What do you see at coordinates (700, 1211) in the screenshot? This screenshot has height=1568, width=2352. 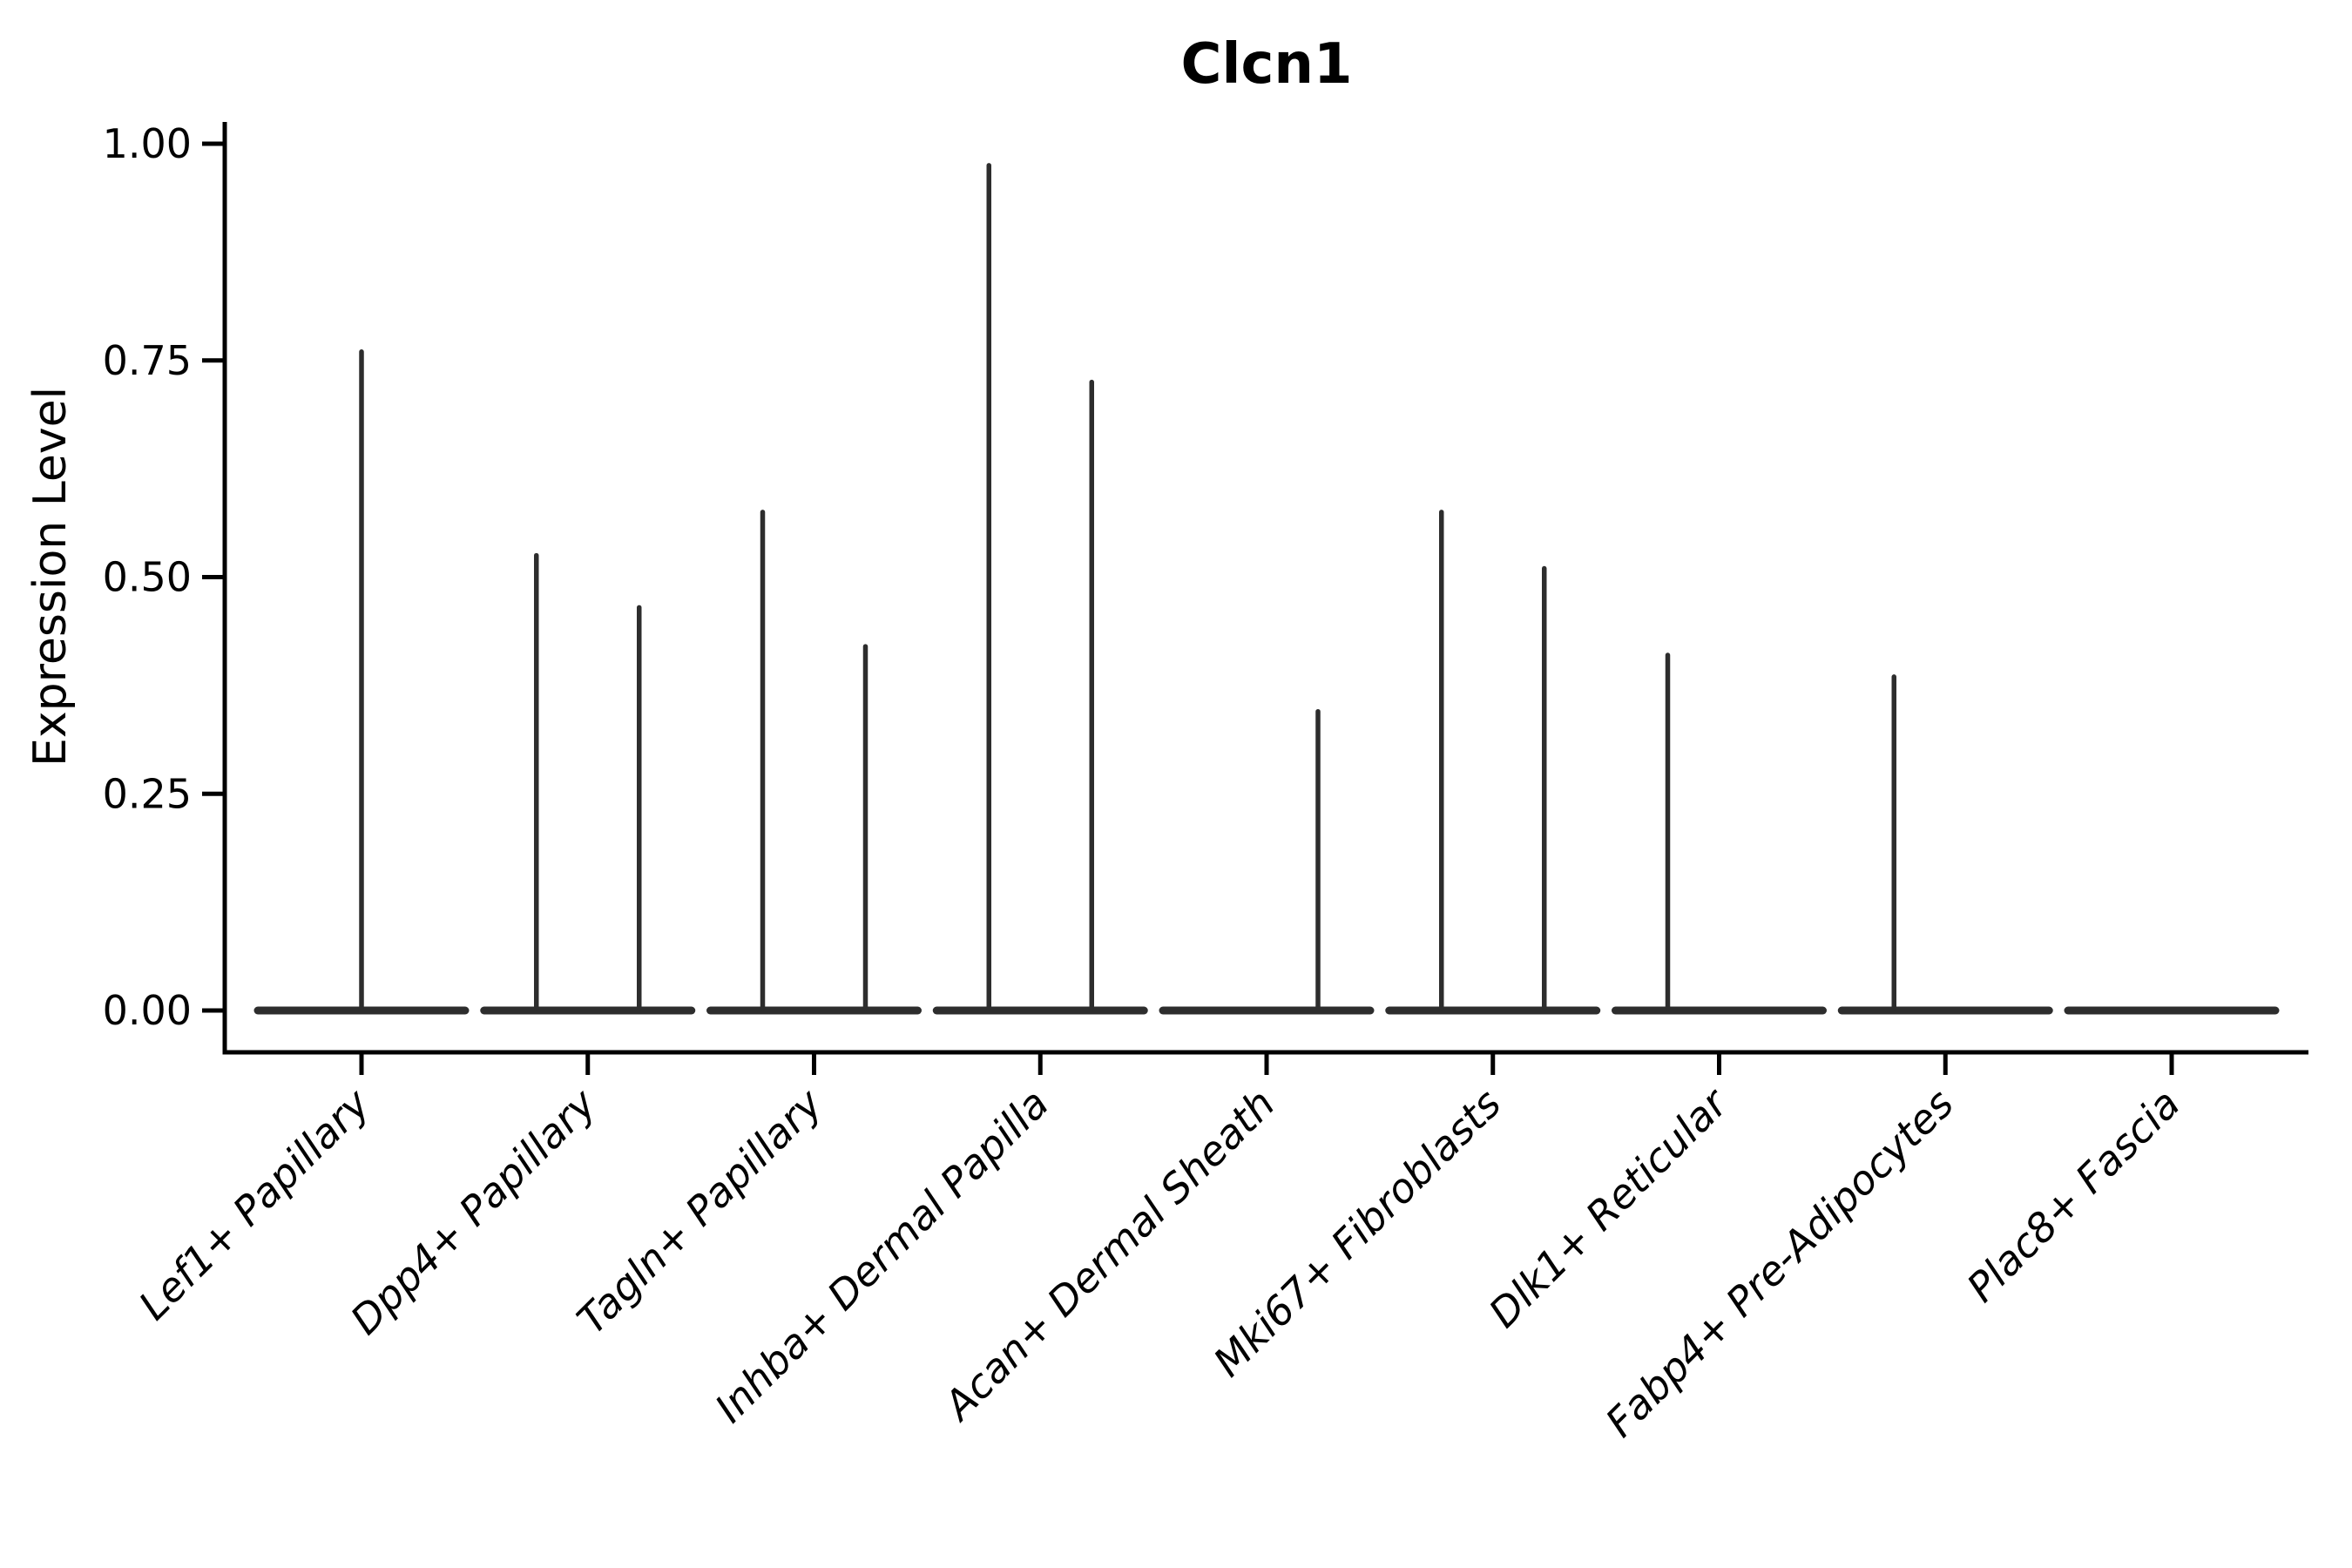 I see `x-tick-label: Tagln+ Papillary` at bounding box center [700, 1211].